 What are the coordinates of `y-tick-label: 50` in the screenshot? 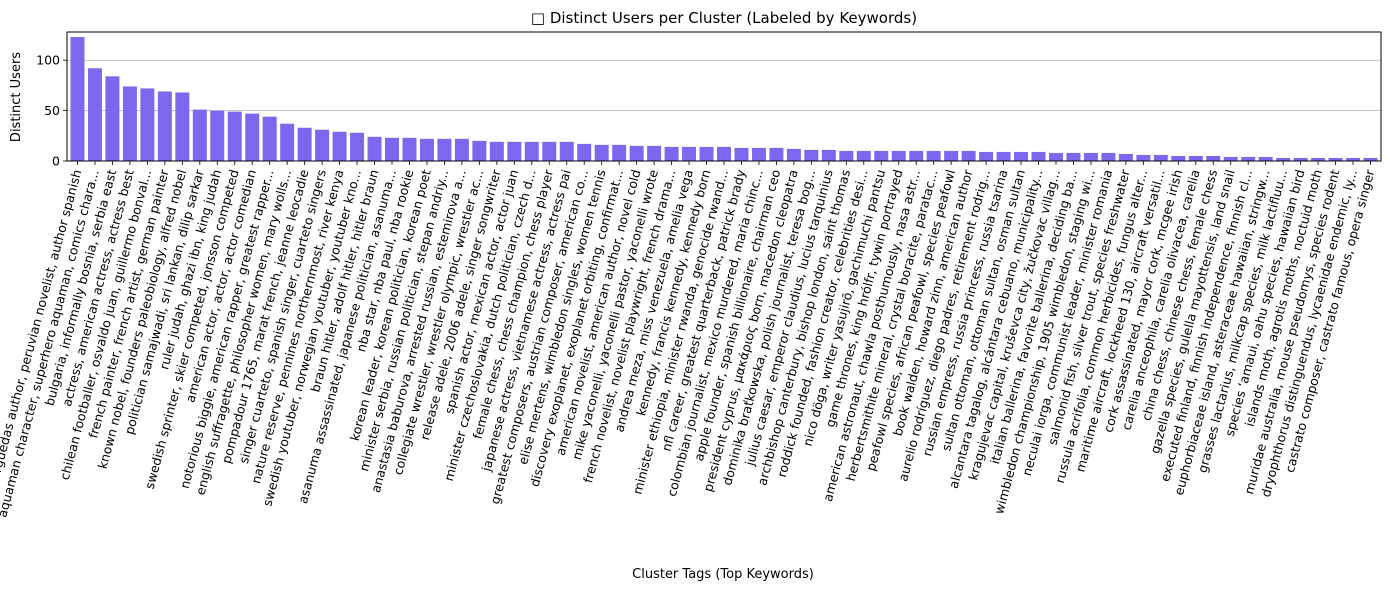 It's located at (52, 110).